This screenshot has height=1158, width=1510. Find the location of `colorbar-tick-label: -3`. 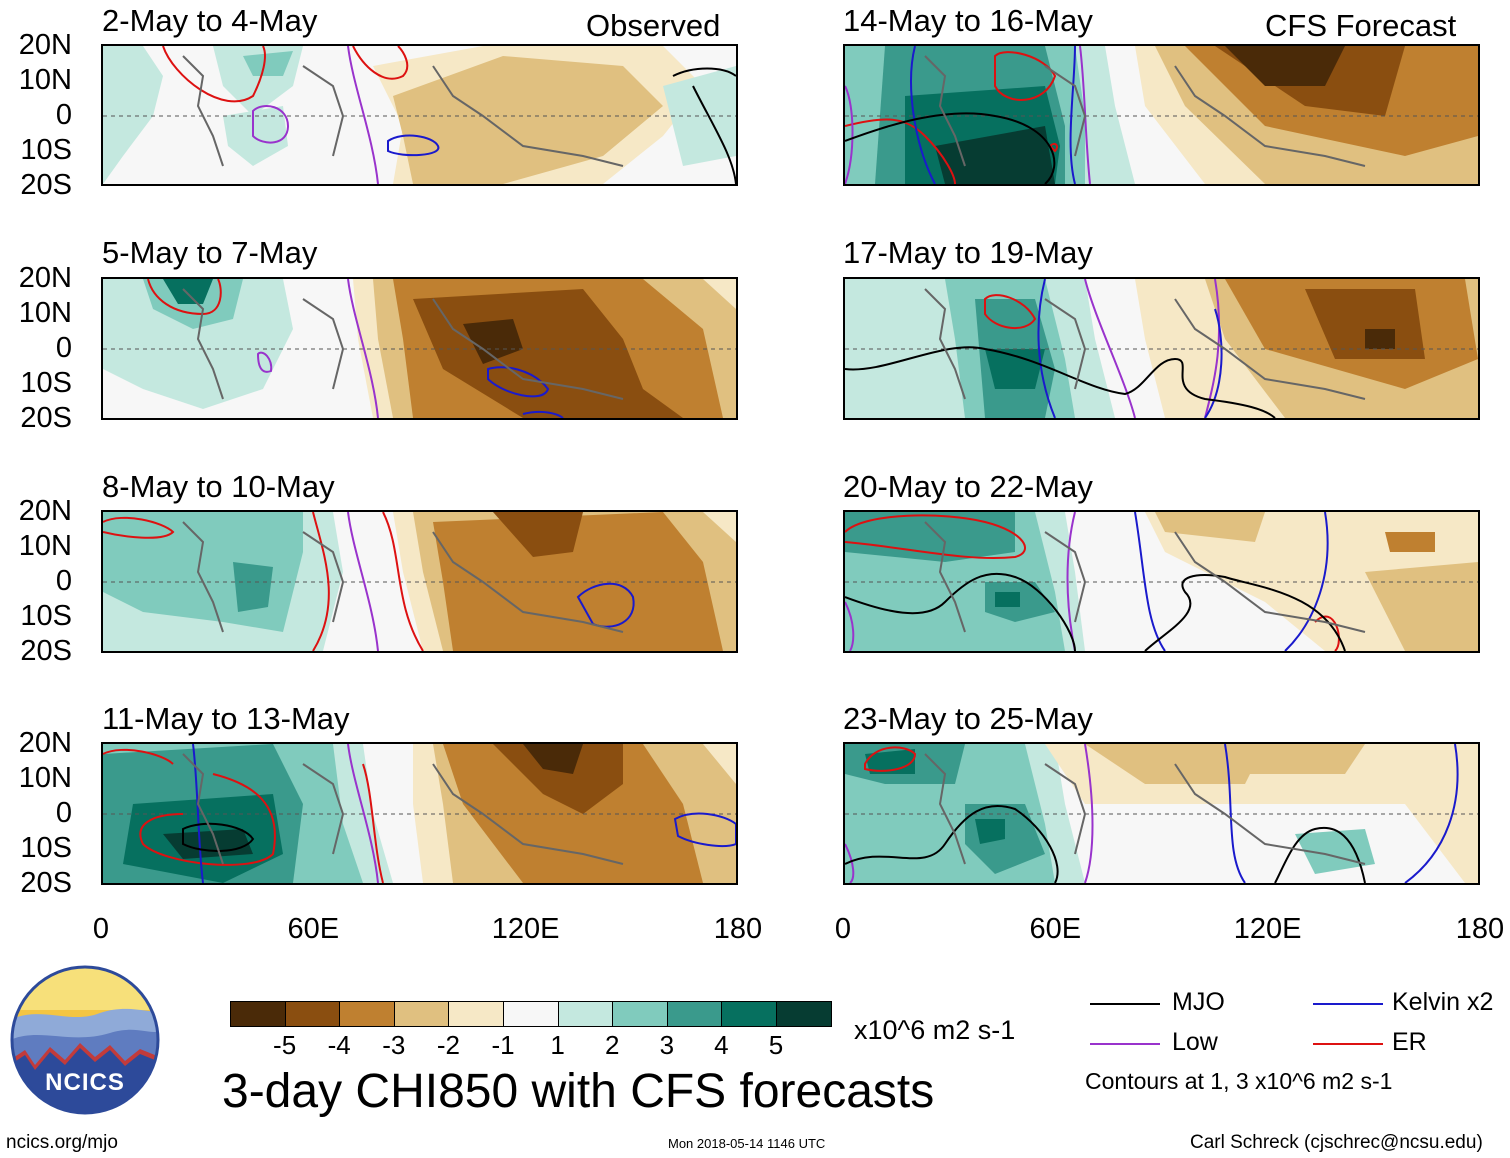

colorbar-tick-label: -3 is located at coordinates (394, 1045).